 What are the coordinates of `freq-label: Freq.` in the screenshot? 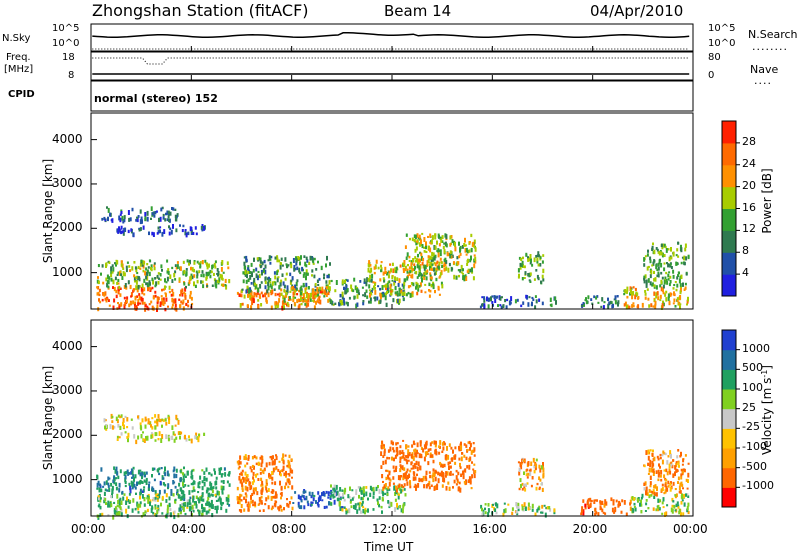 It's located at (18, 57).